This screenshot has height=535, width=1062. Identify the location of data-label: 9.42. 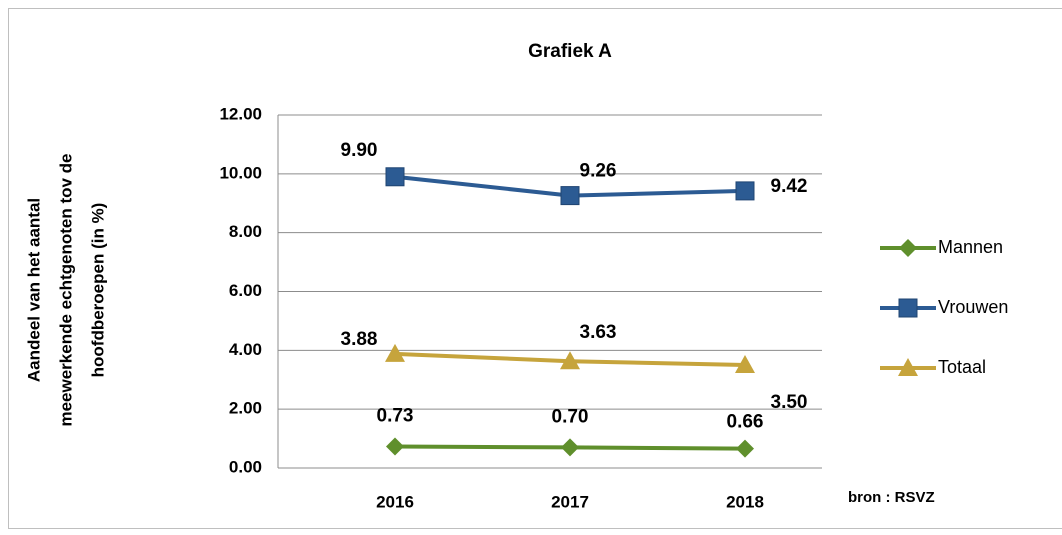
(789, 186).